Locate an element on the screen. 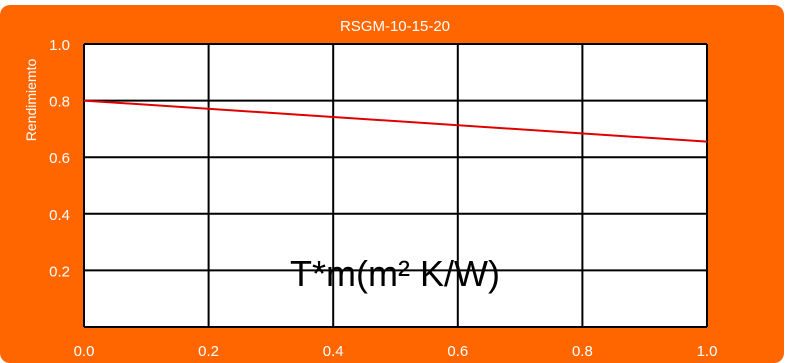  x-tick-label-3: 0.6 is located at coordinates (457, 351).